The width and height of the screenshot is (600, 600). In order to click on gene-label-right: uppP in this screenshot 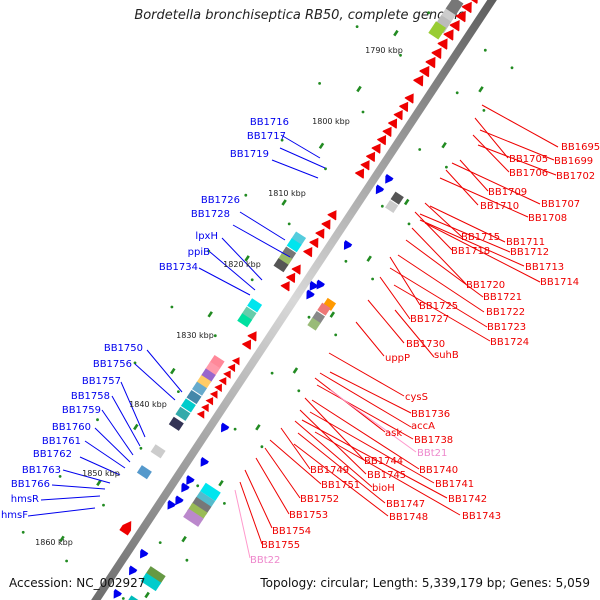, I will do `click(397, 358)`.